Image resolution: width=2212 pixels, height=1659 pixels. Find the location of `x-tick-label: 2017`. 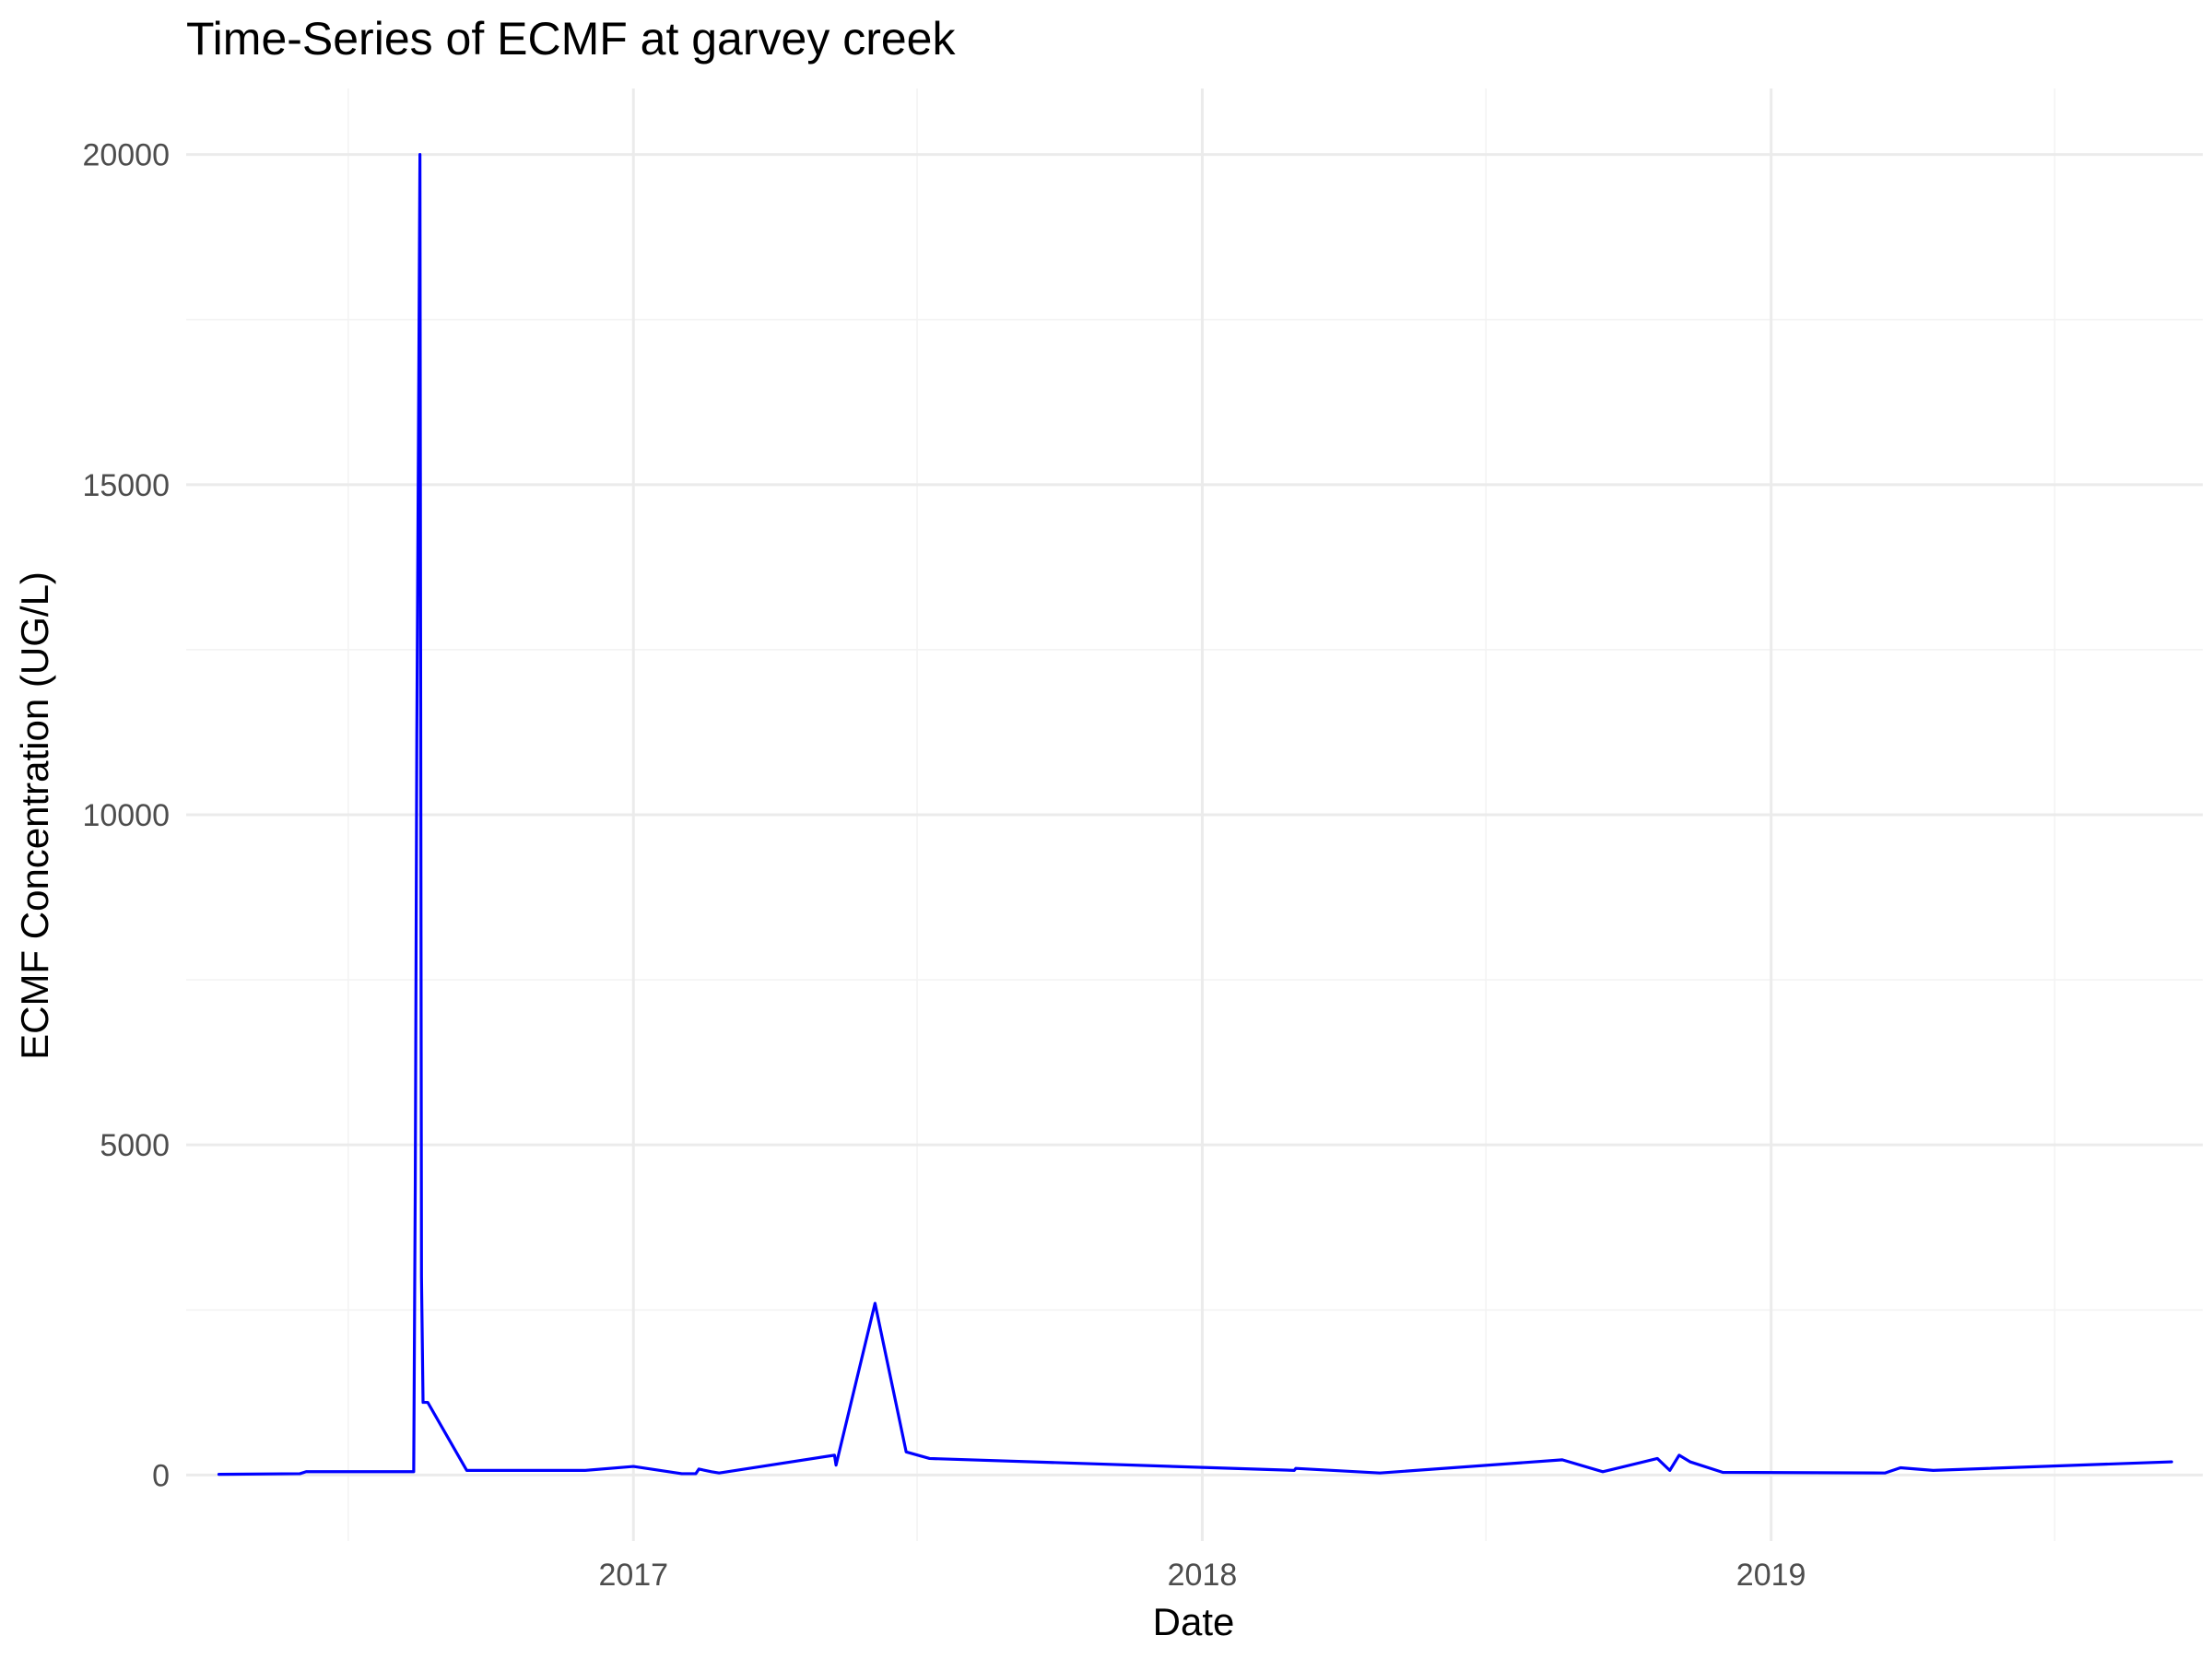

x-tick-label: 2017 is located at coordinates (633, 1575).